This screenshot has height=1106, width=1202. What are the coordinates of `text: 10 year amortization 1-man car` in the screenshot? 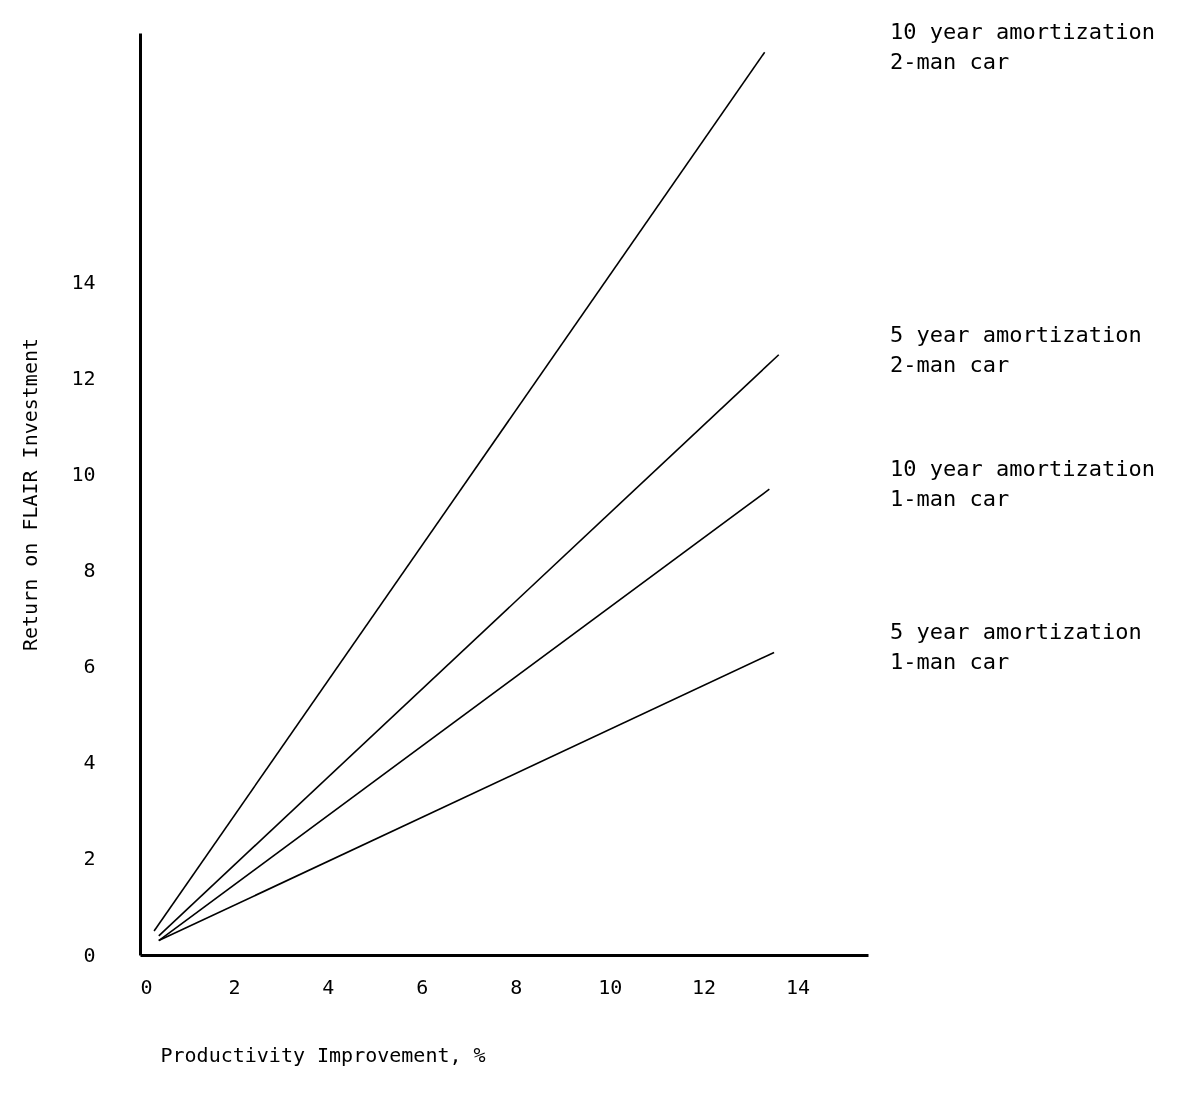 It's located at (1022, 484).